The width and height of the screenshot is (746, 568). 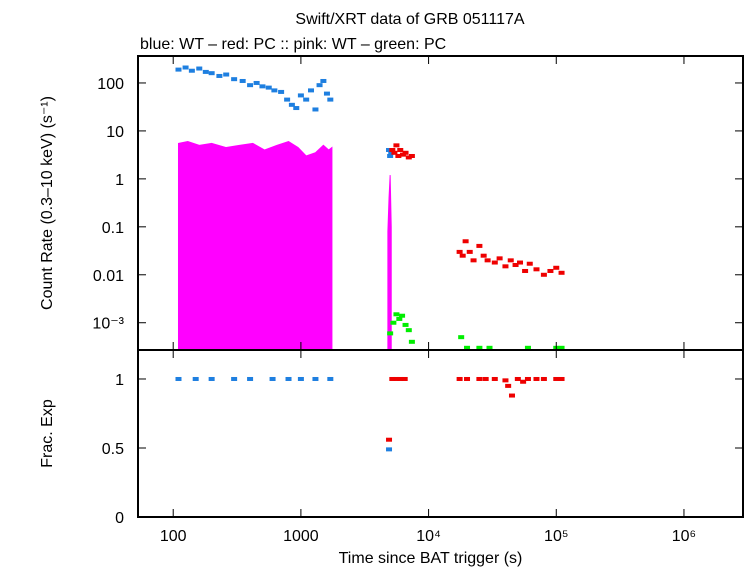 What do you see at coordinates (113, 228) in the screenshot?
I see `y-tick-label: 0.1` at bounding box center [113, 228].